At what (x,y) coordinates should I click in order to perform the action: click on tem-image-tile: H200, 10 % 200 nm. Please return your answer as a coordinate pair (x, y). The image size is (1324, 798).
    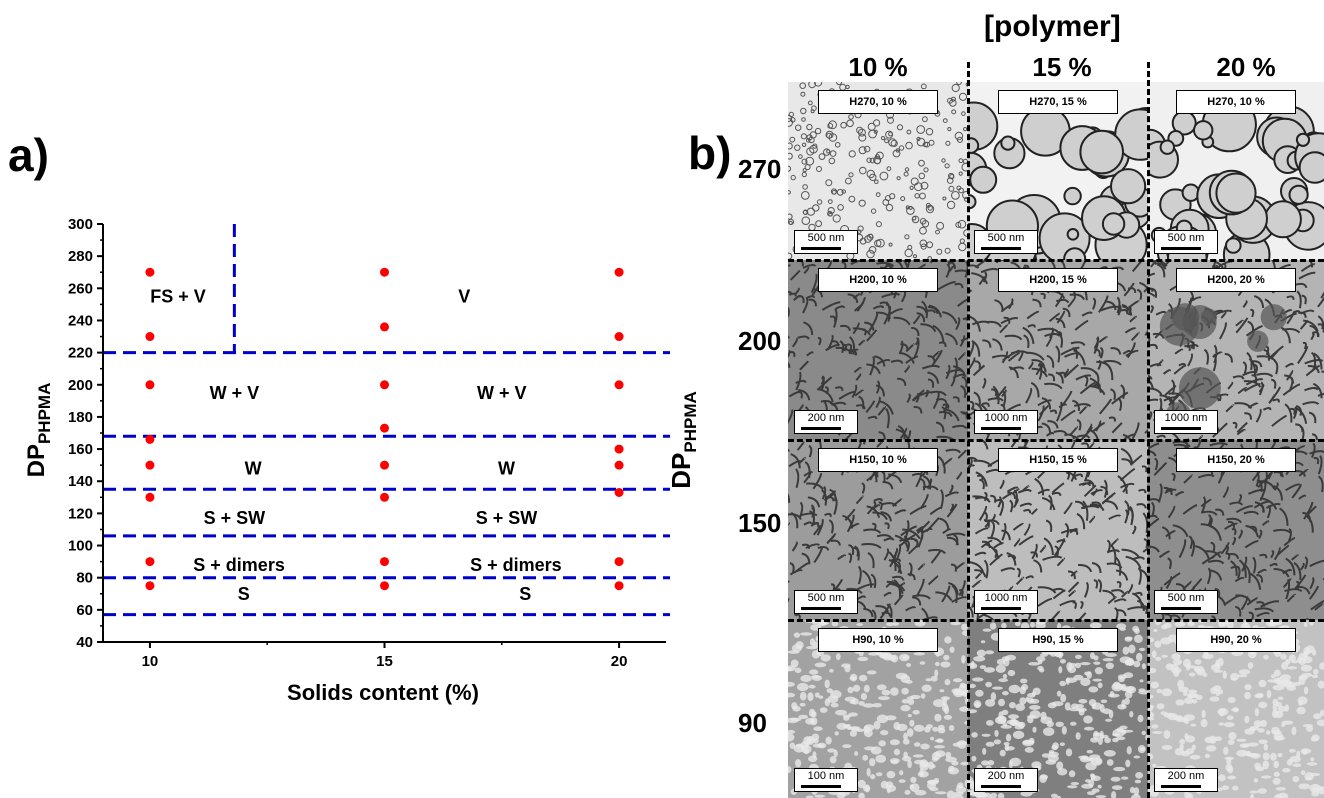
    Looking at the image, I should click on (878, 350).